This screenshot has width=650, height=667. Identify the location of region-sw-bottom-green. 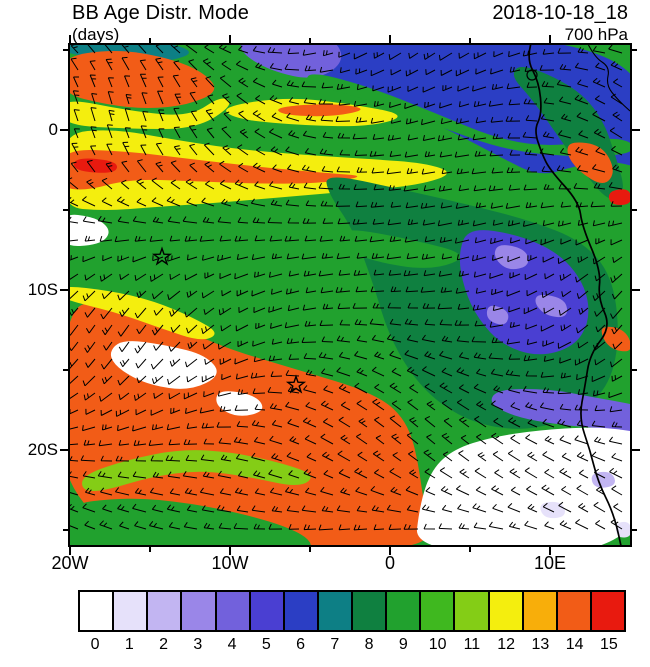
(190, 521).